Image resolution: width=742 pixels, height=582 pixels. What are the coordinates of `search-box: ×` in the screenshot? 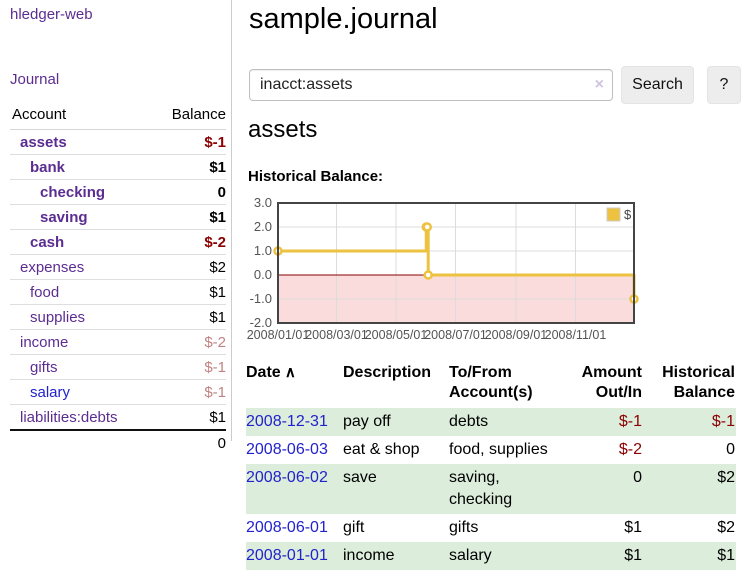 It's located at (431, 85).